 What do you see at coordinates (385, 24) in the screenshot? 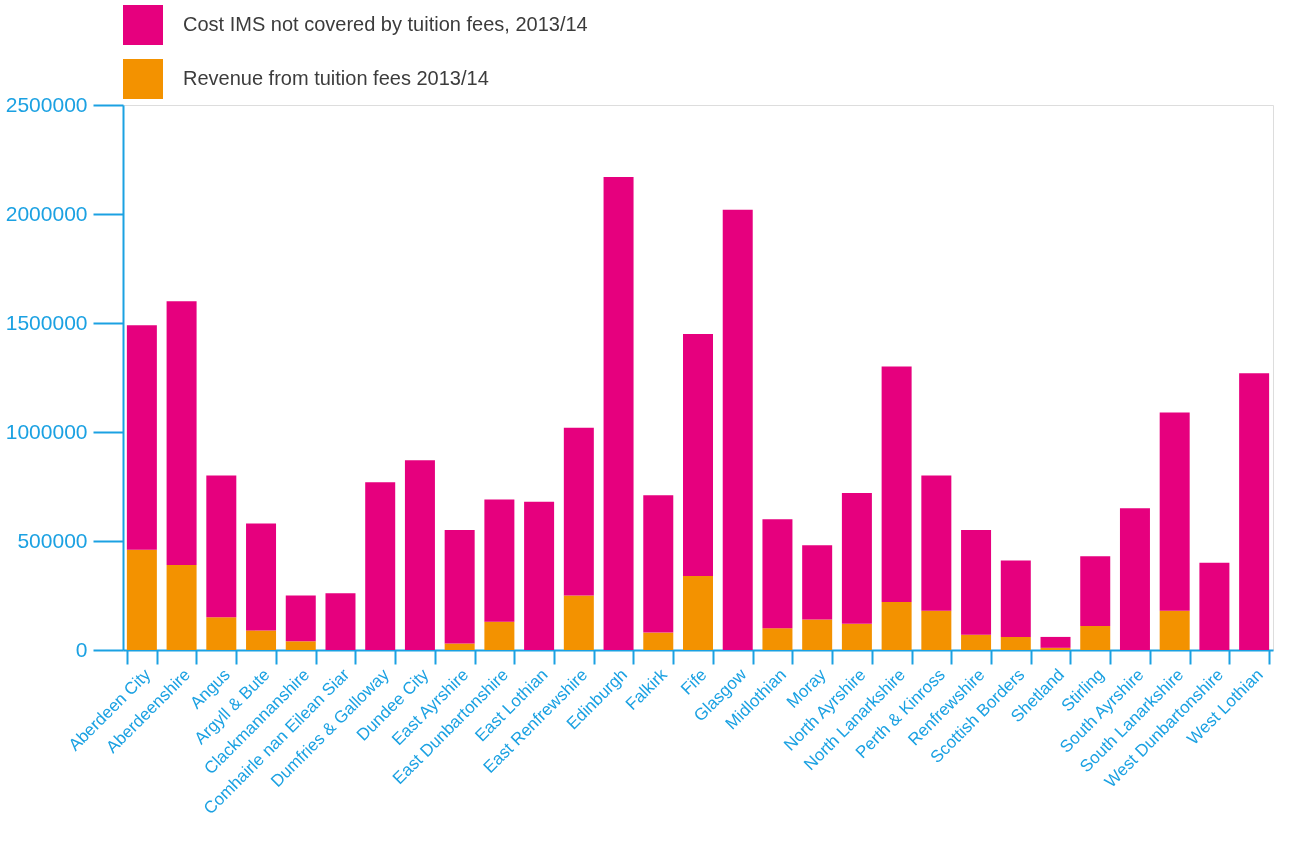
I see `legend-label: Cost IMS not covered by tuition fees, 2013/14` at bounding box center [385, 24].